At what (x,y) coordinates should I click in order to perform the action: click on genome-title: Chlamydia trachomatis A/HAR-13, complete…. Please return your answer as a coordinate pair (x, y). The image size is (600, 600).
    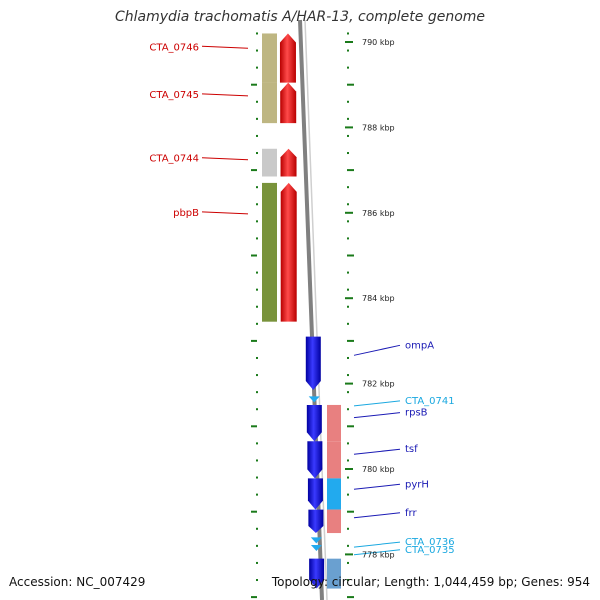
    Looking at the image, I should click on (300, 17).